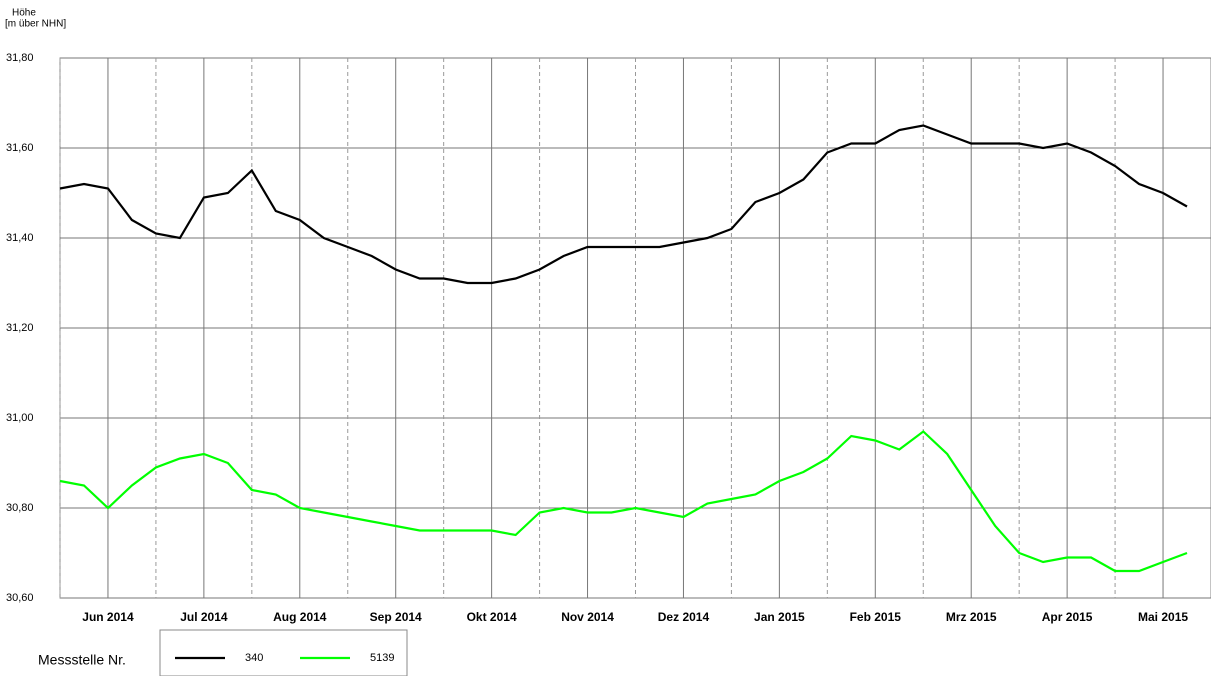 The image size is (1211, 676). What do you see at coordinates (876, 617) in the screenshot?
I see `x-tick-label: Feb 2015` at bounding box center [876, 617].